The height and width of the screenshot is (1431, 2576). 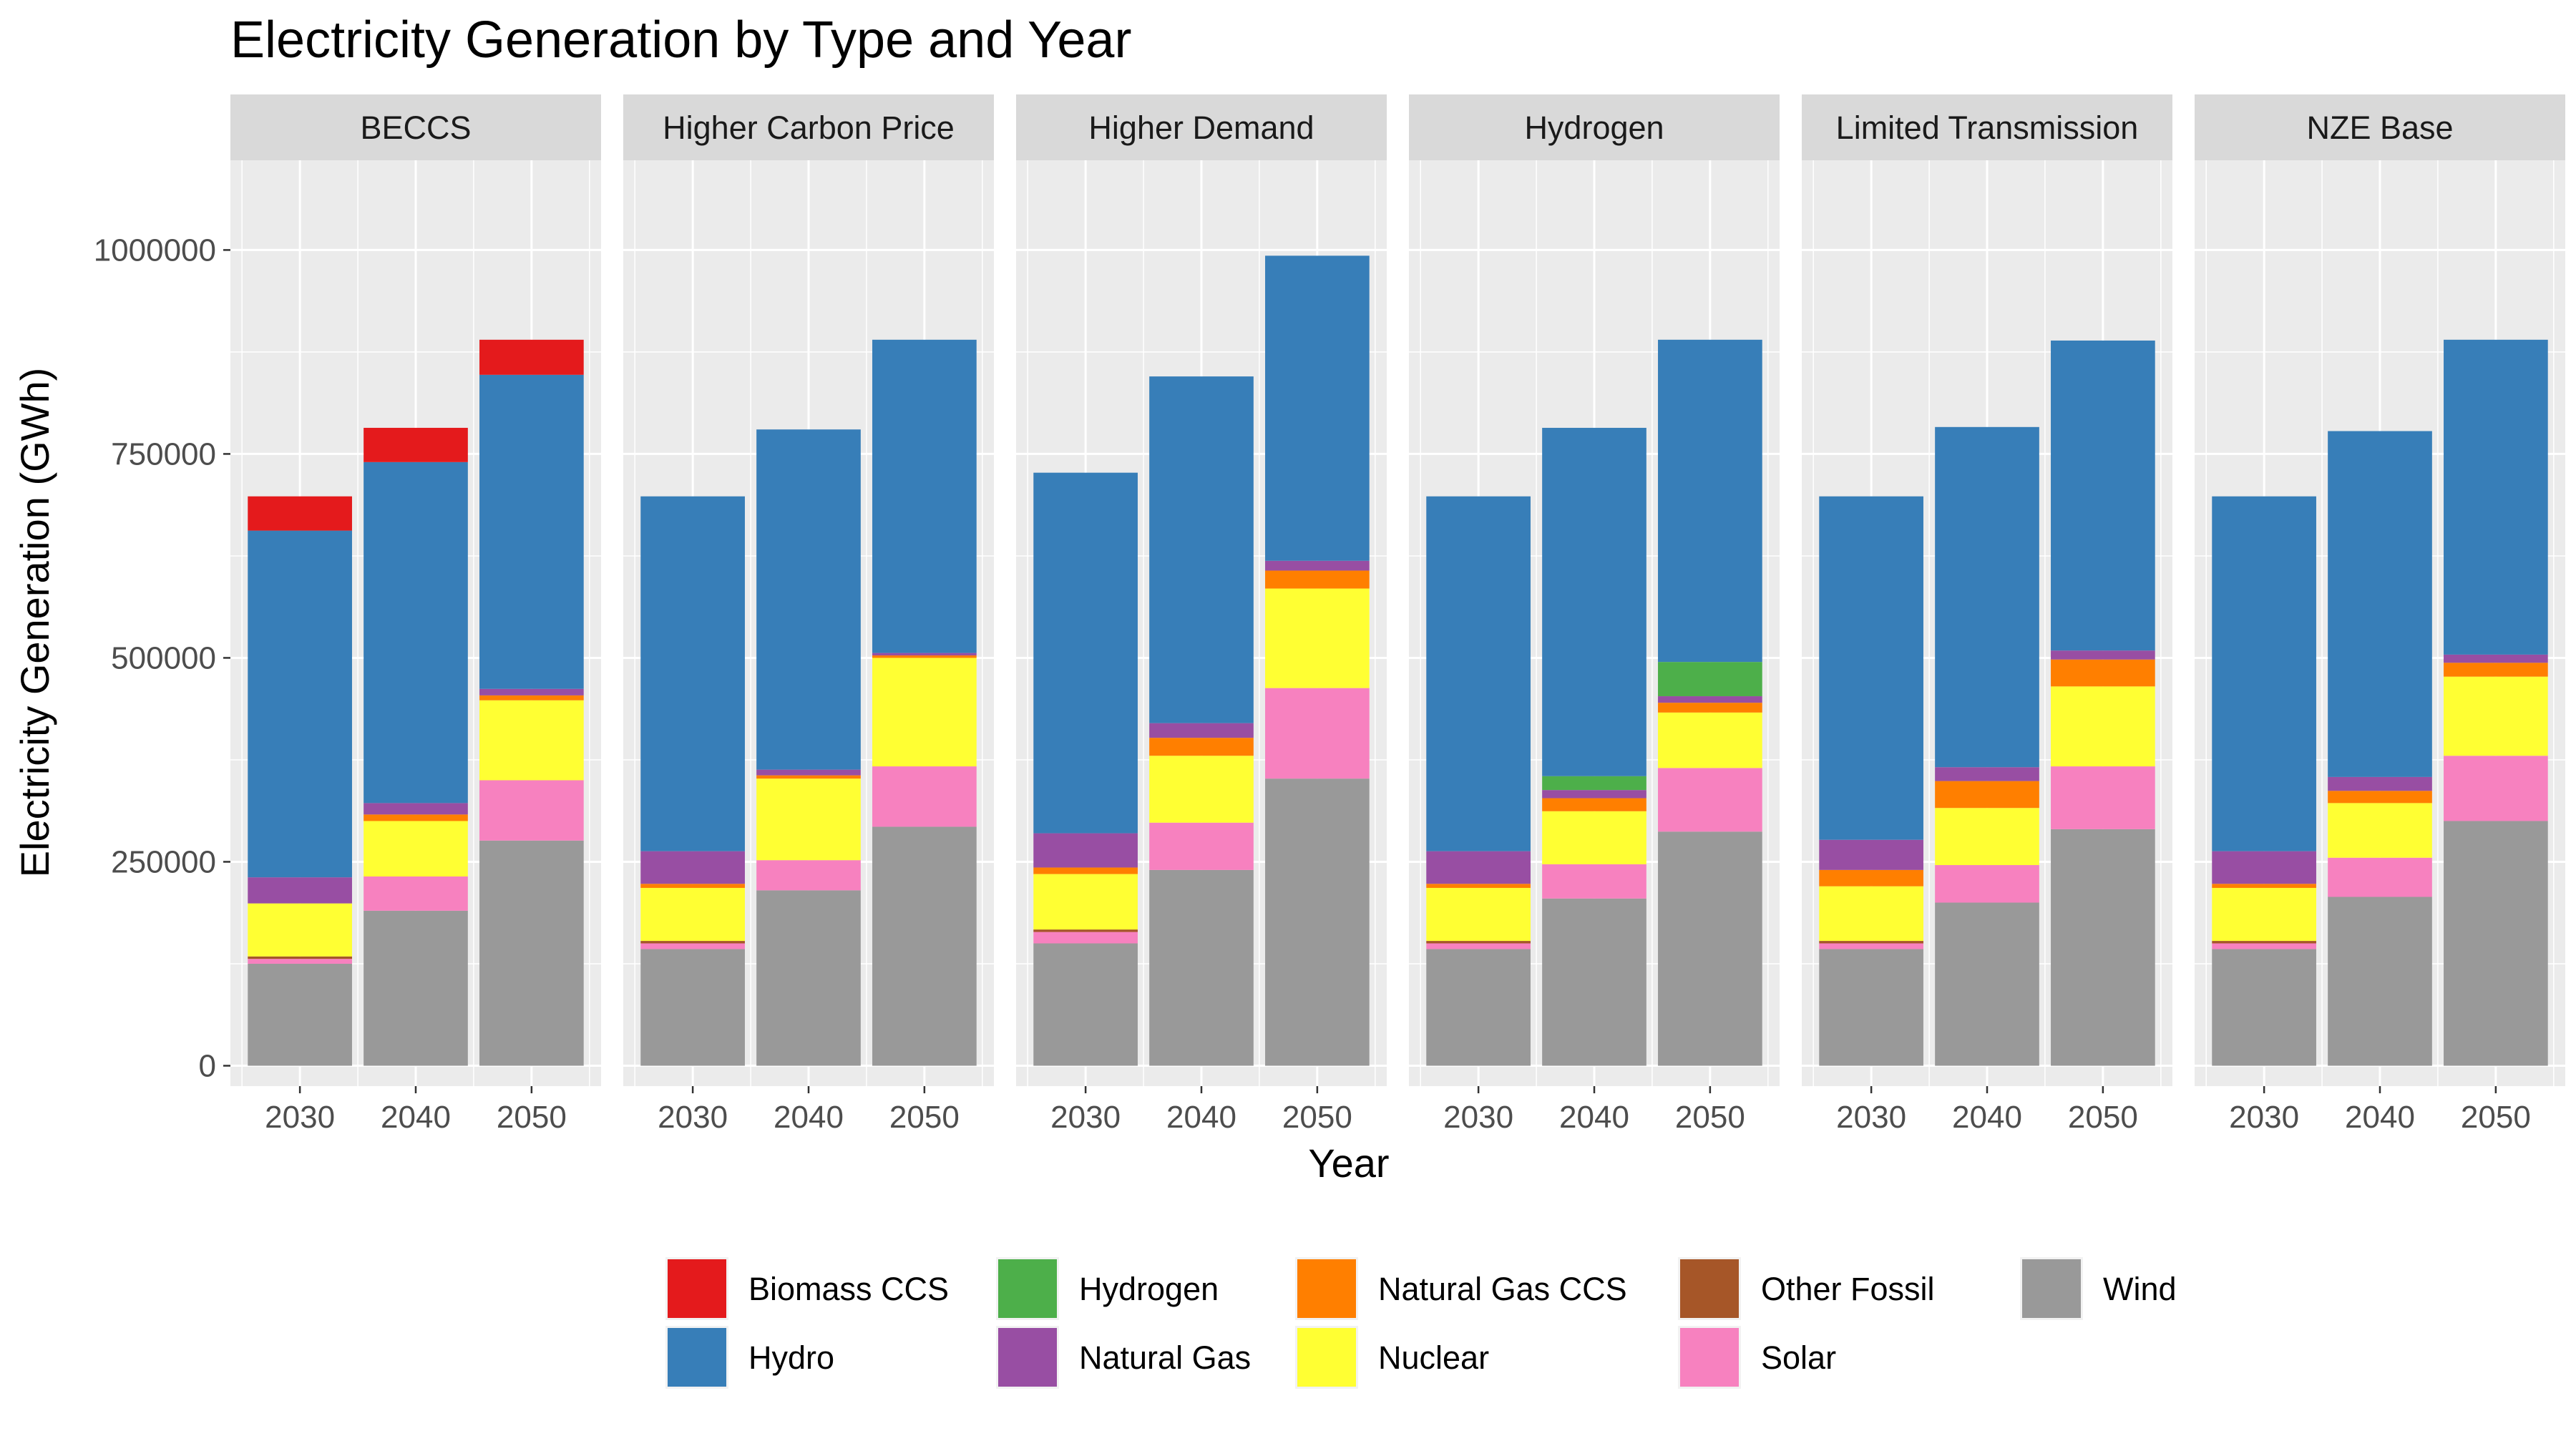 What do you see at coordinates (1165, 1357) in the screenshot?
I see `legend-label: Natural Gas` at bounding box center [1165, 1357].